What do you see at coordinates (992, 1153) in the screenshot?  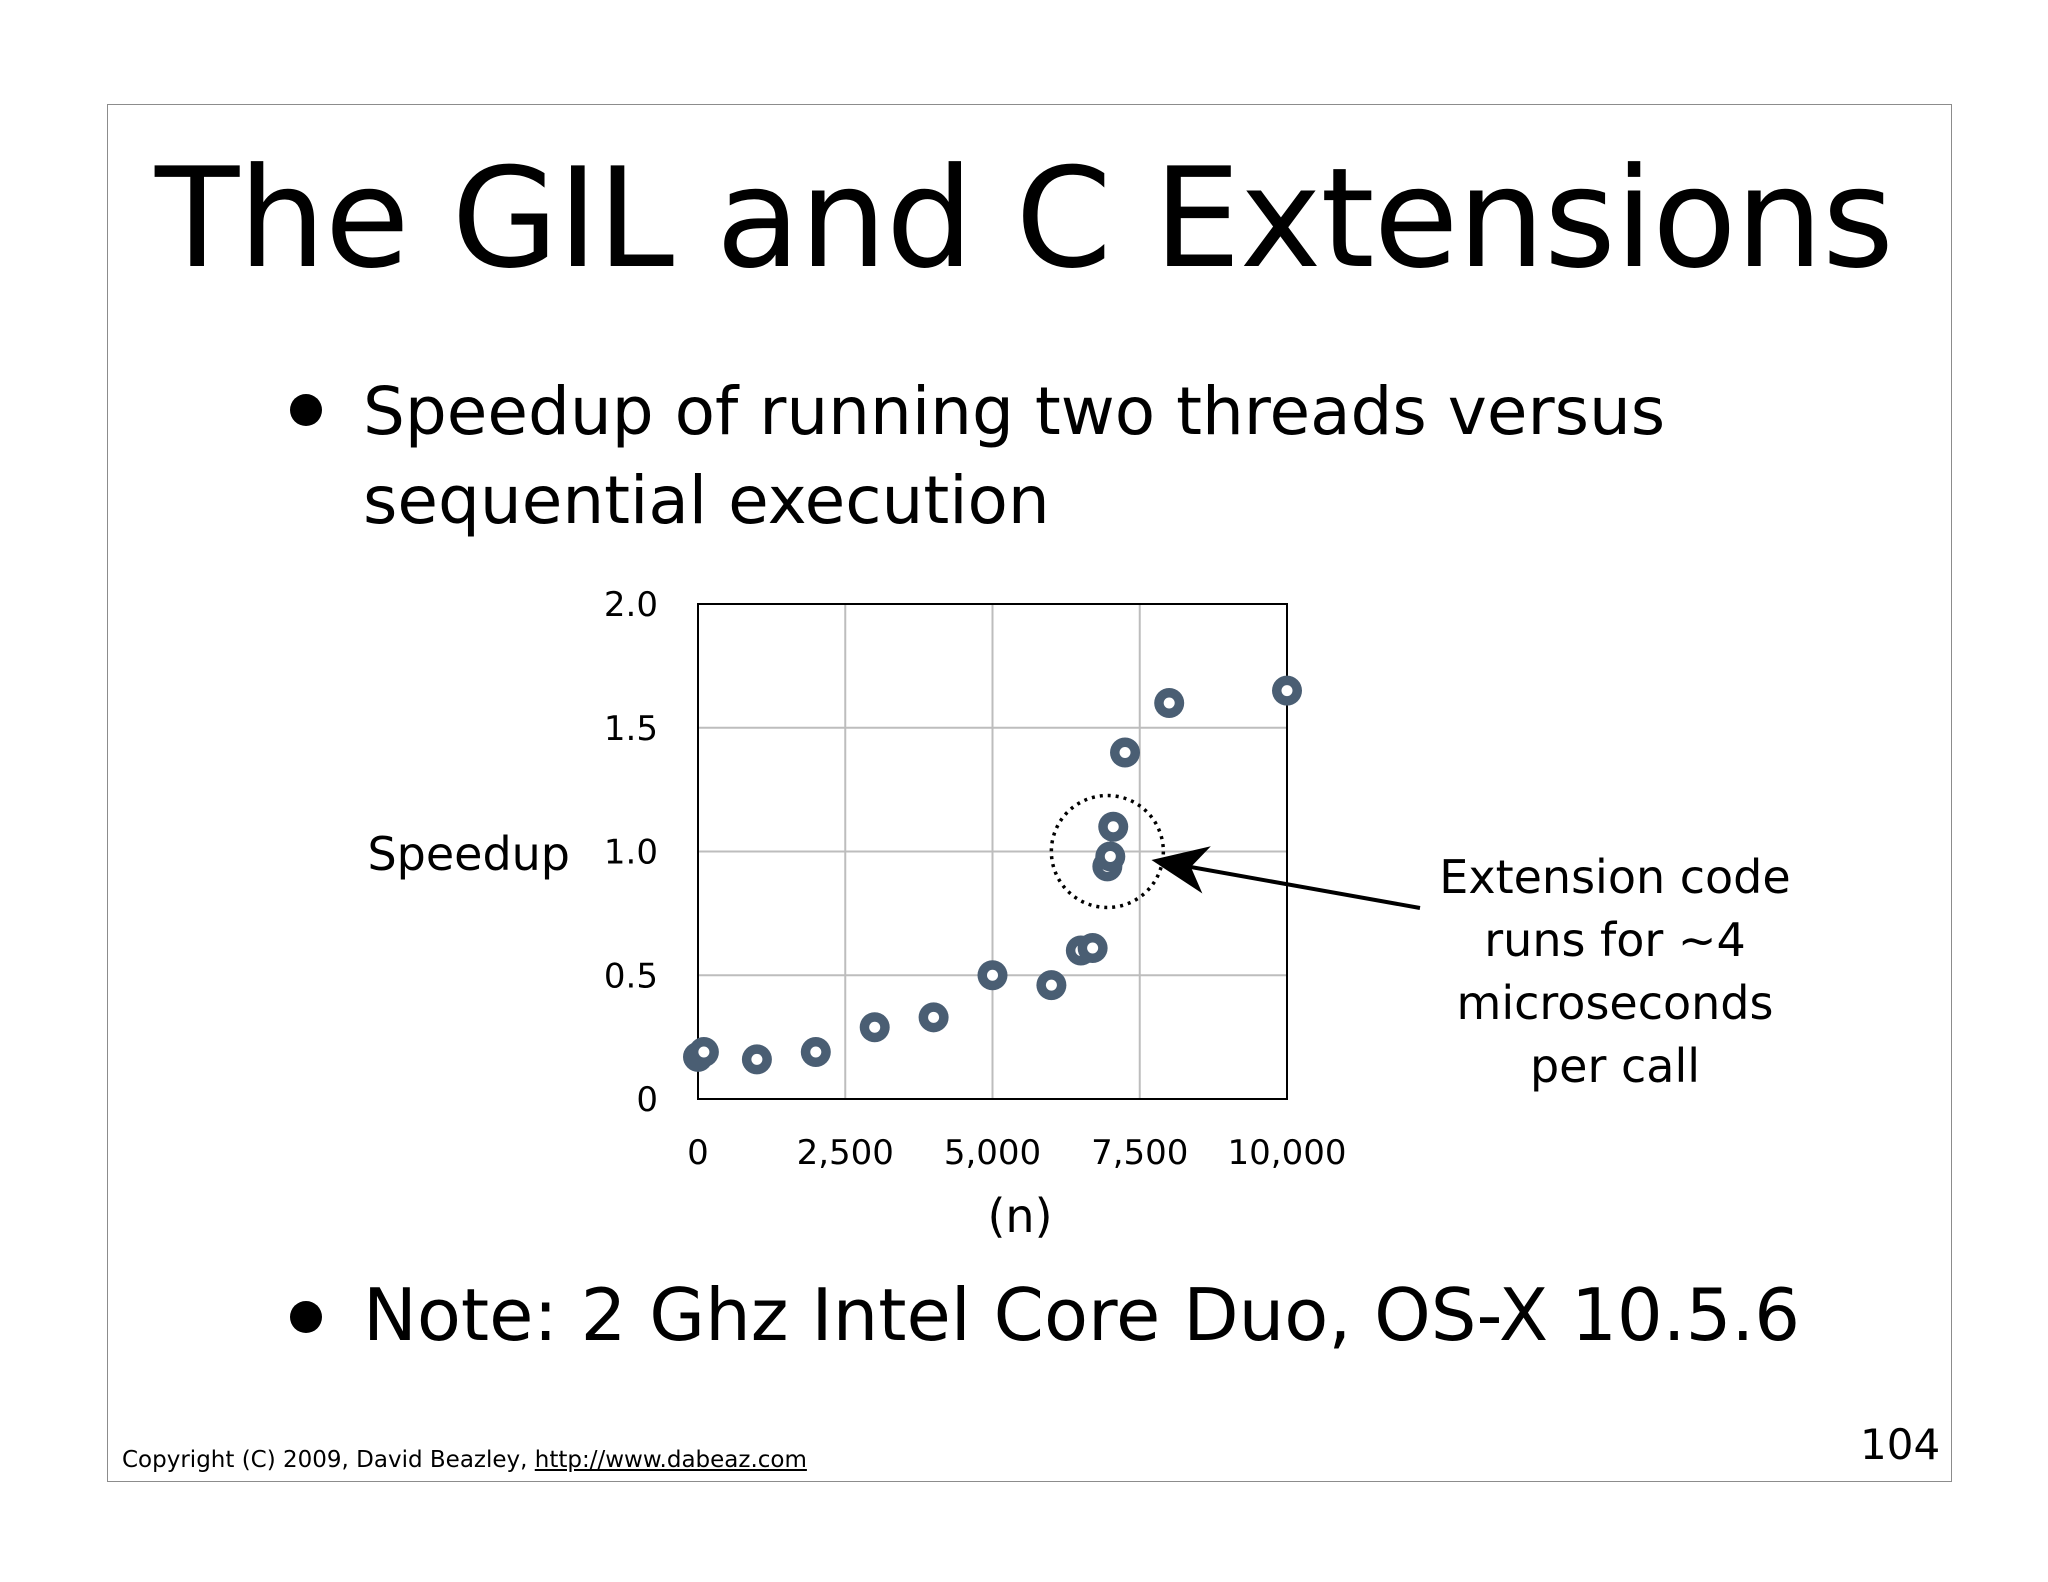 I see `x-tick-label: 5,000` at bounding box center [992, 1153].